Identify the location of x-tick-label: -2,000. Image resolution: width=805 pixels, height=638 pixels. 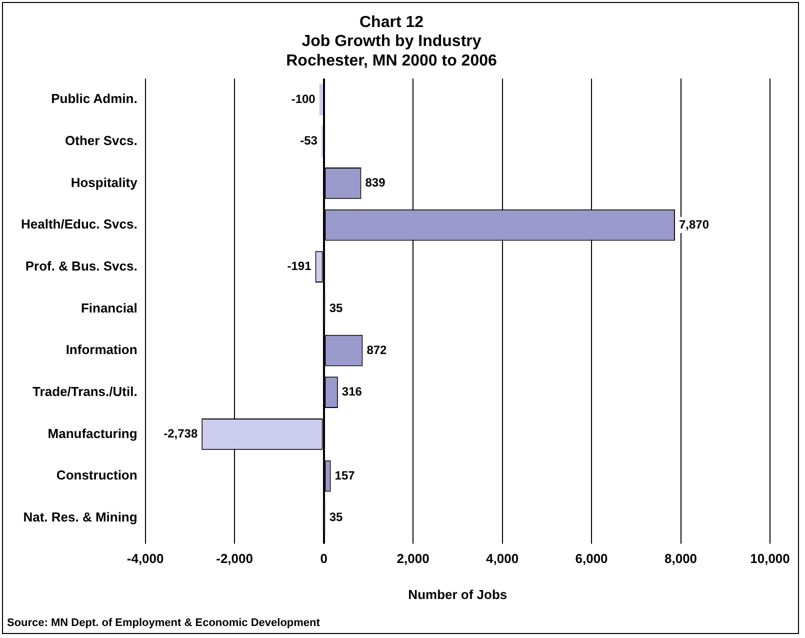
(234, 558).